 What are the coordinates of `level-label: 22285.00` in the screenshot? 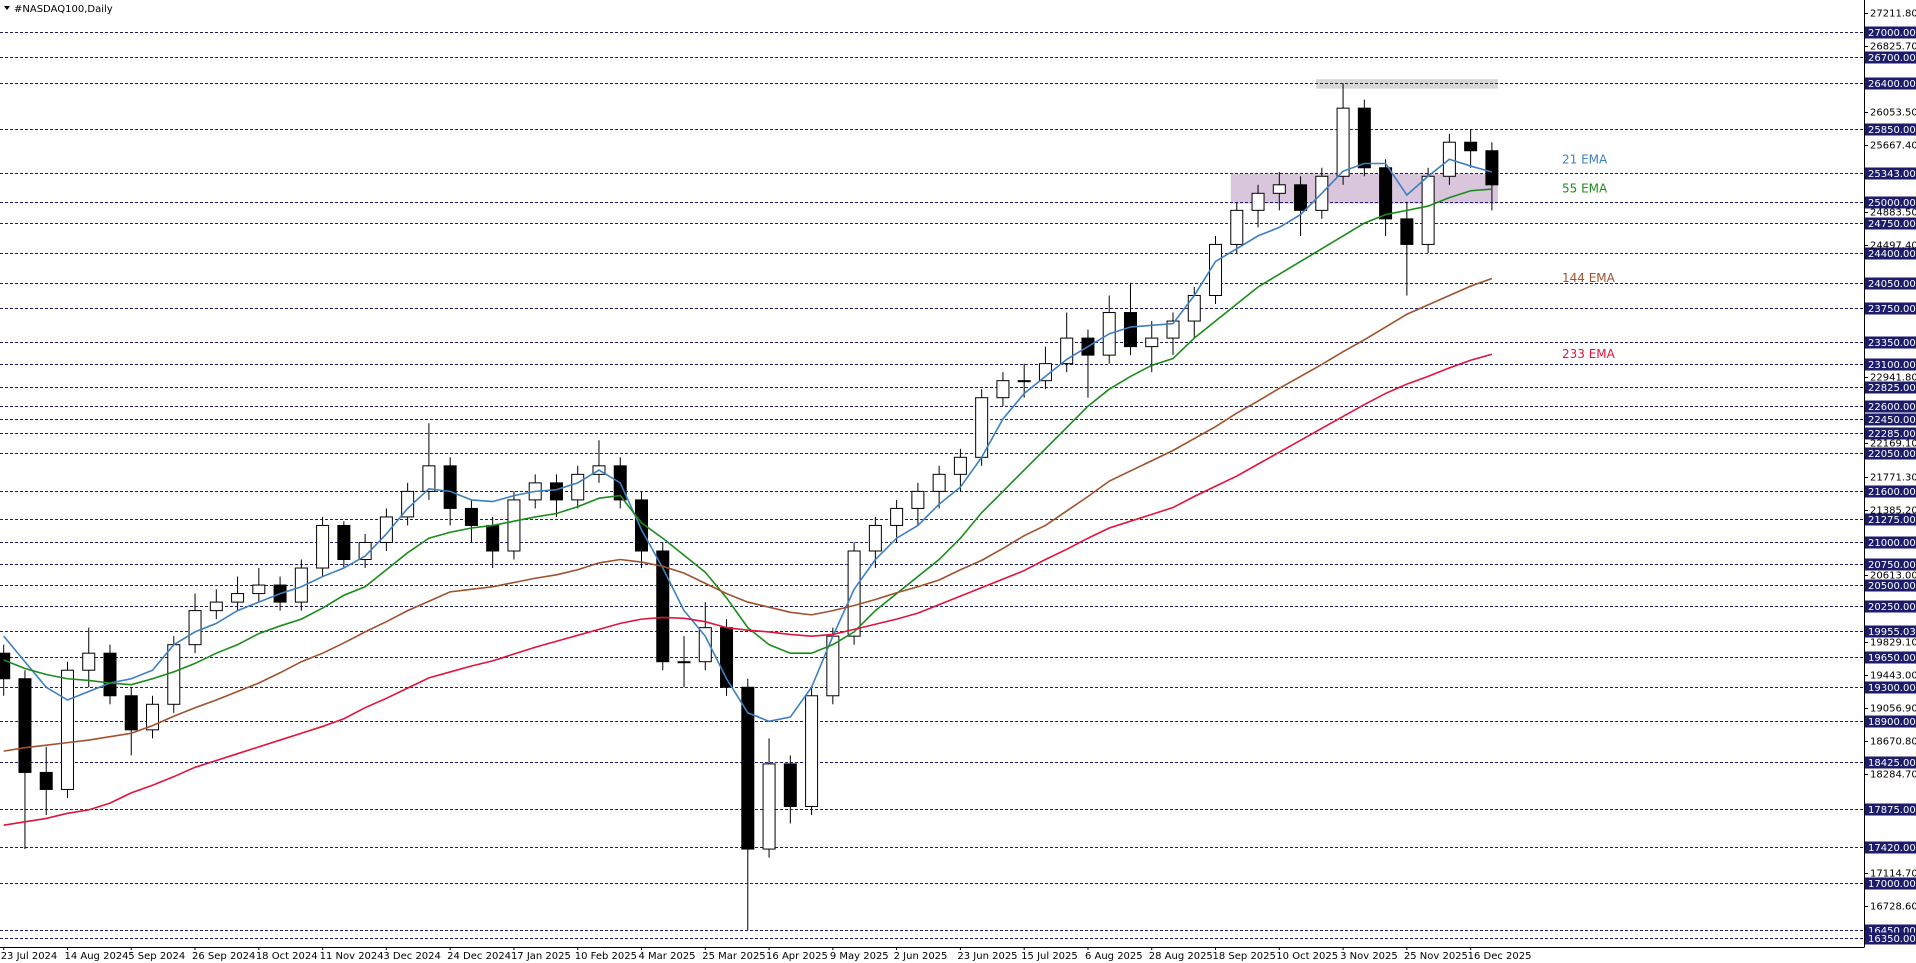 It's located at (1892, 434).